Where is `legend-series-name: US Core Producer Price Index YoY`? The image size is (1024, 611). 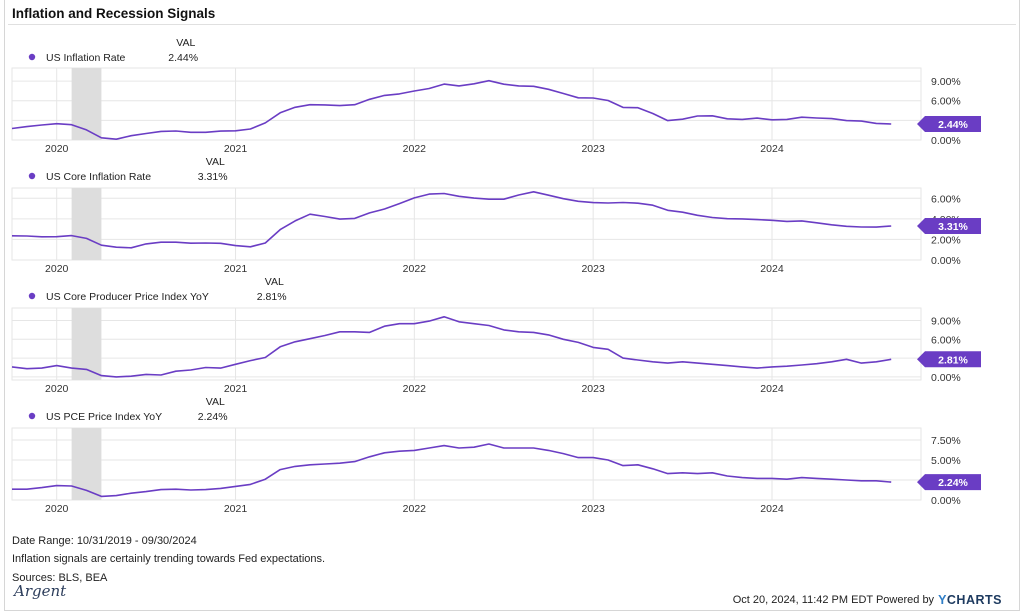 legend-series-name: US Core Producer Price Index YoY is located at coordinates (127, 297).